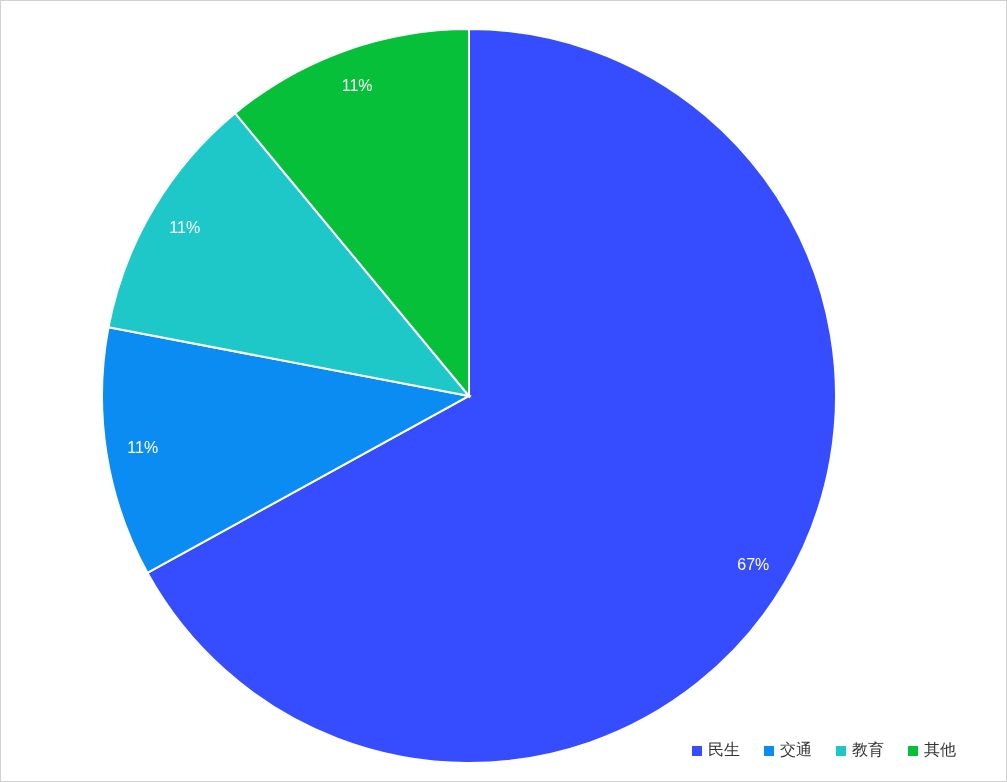  What do you see at coordinates (753, 564) in the screenshot?
I see `data-label: 67%` at bounding box center [753, 564].